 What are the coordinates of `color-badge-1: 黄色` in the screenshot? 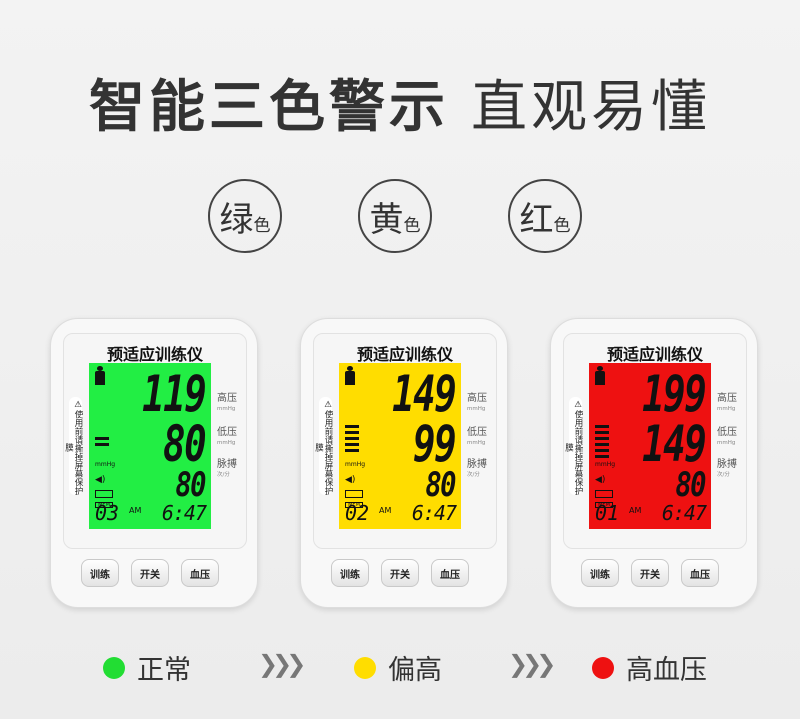 It's located at (395, 216).